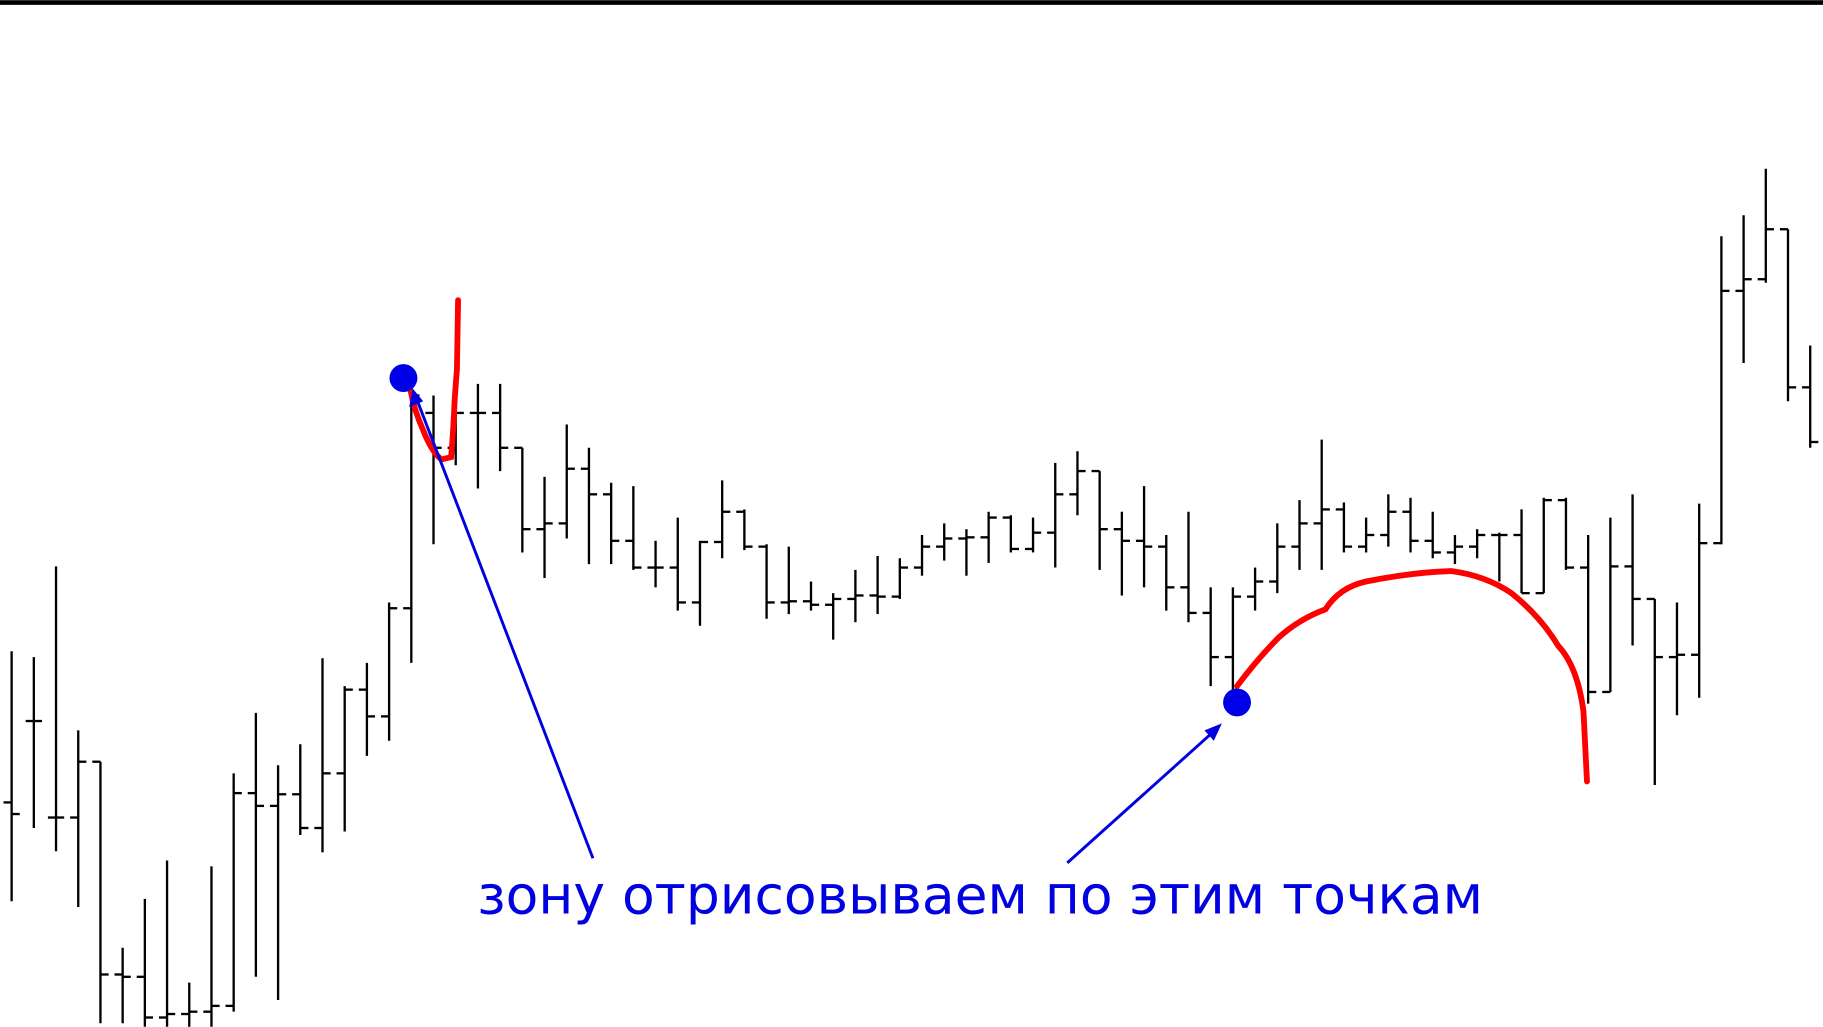 This screenshot has height=1027, width=1823. I want to click on annotation: зону отрисовываем по этим точкам, so click(980, 895).